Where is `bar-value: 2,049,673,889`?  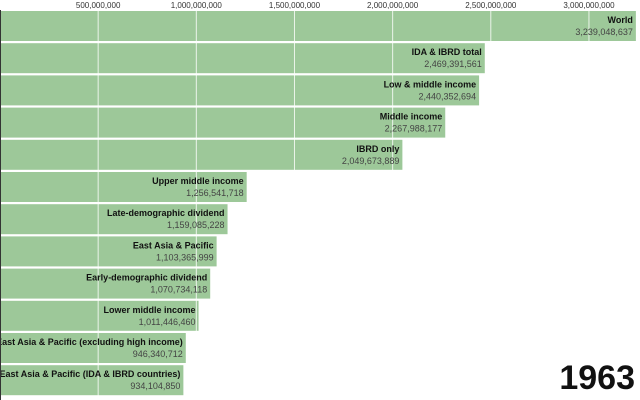
bar-value: 2,049,673,889 is located at coordinates (371, 161).